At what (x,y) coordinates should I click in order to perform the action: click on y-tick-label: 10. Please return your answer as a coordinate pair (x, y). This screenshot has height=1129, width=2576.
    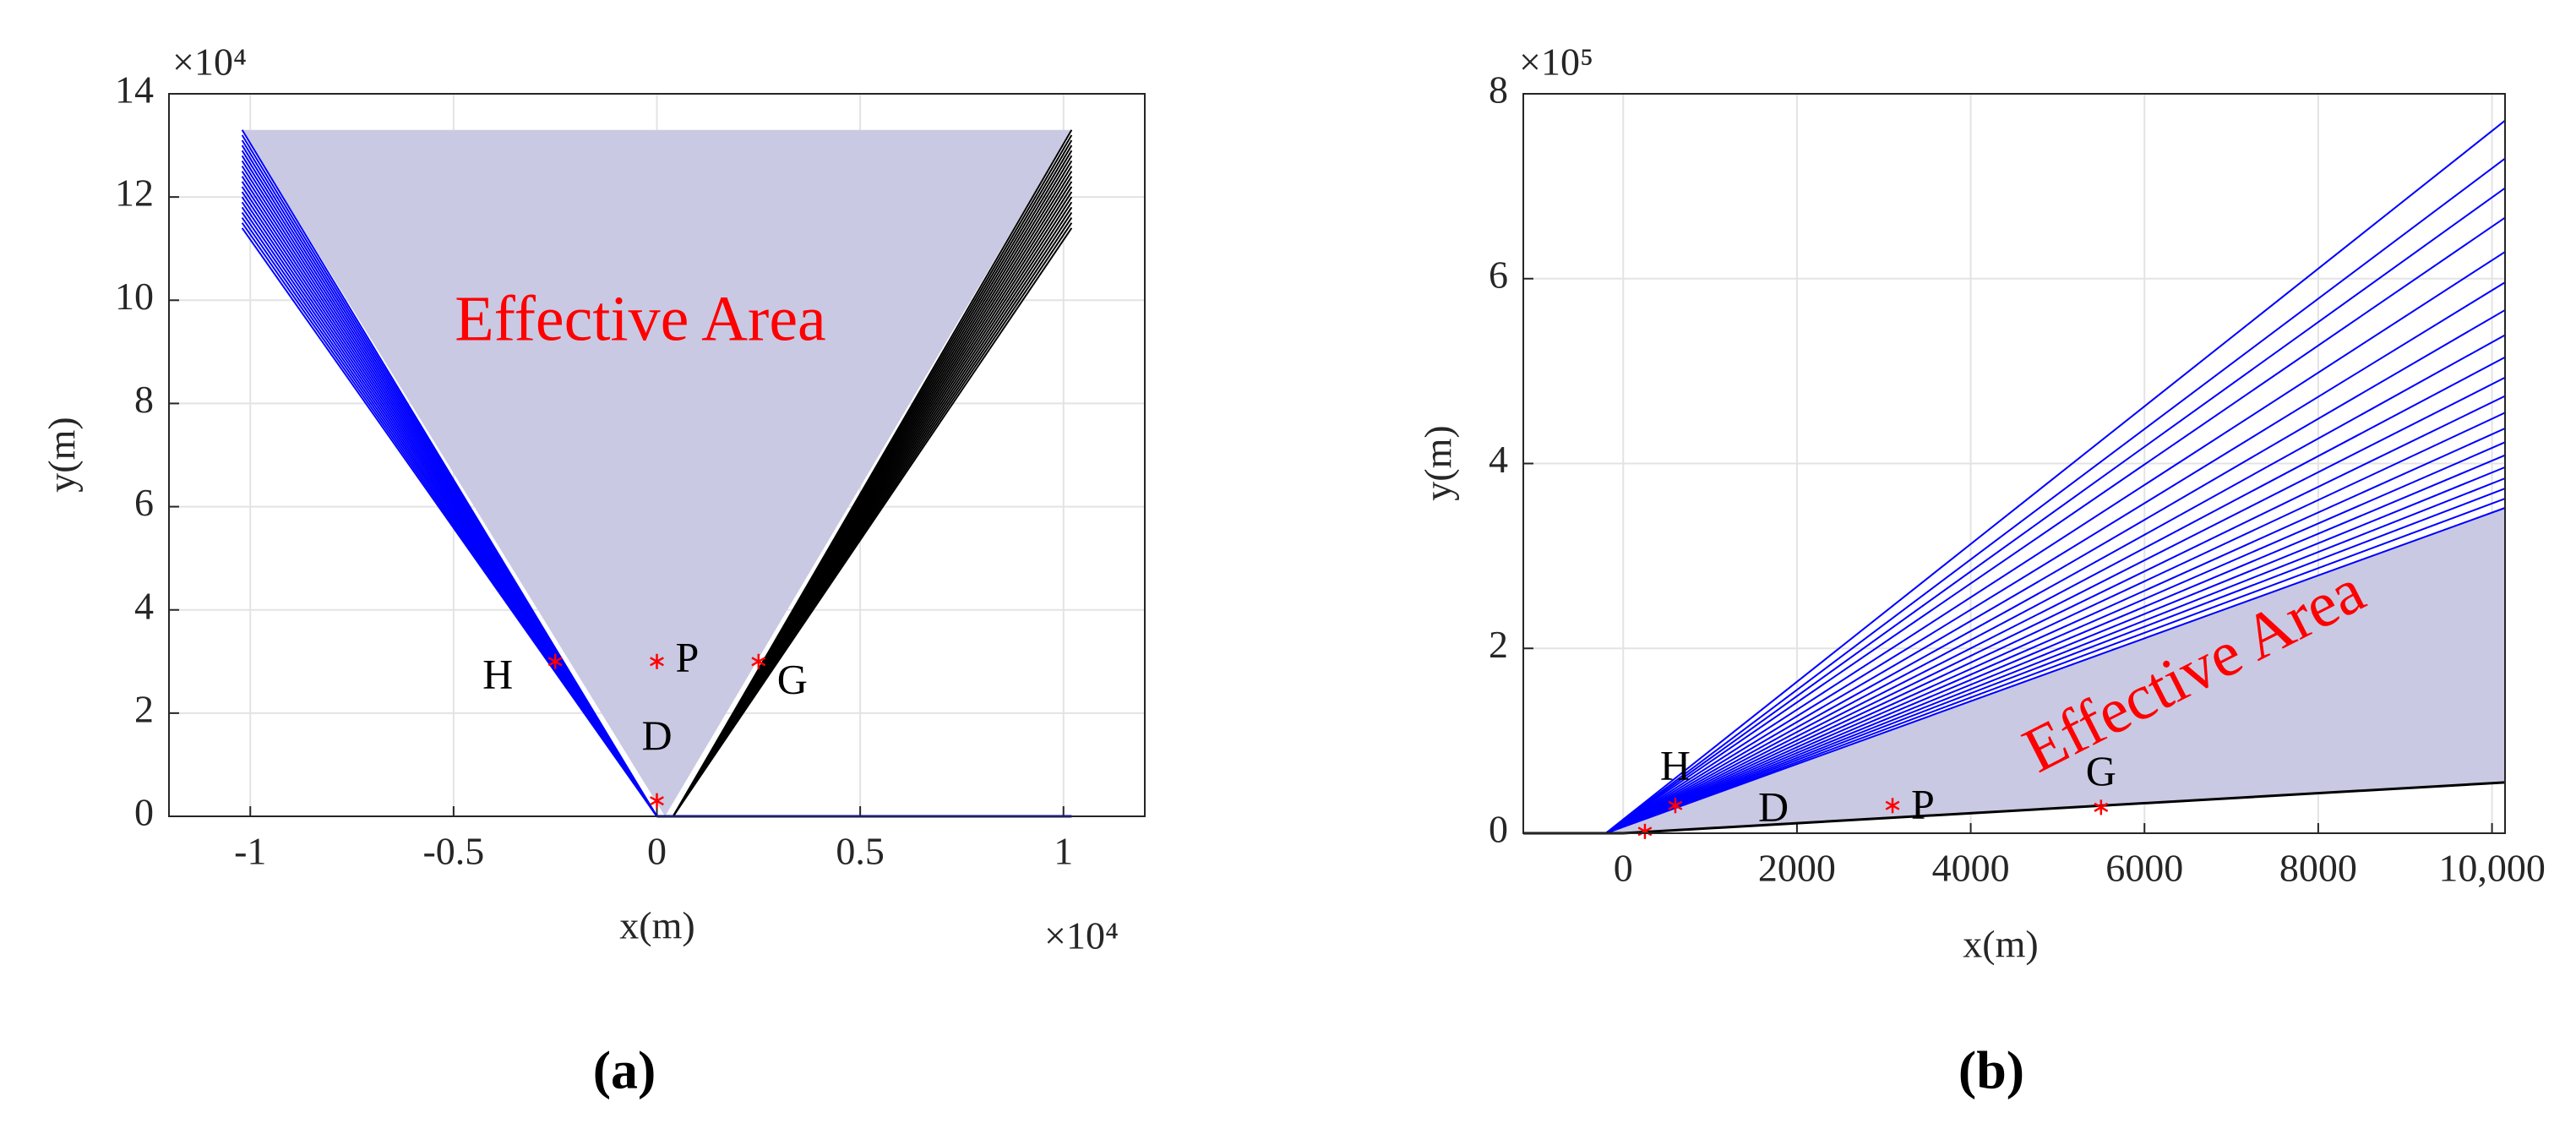
    Looking at the image, I should click on (134, 296).